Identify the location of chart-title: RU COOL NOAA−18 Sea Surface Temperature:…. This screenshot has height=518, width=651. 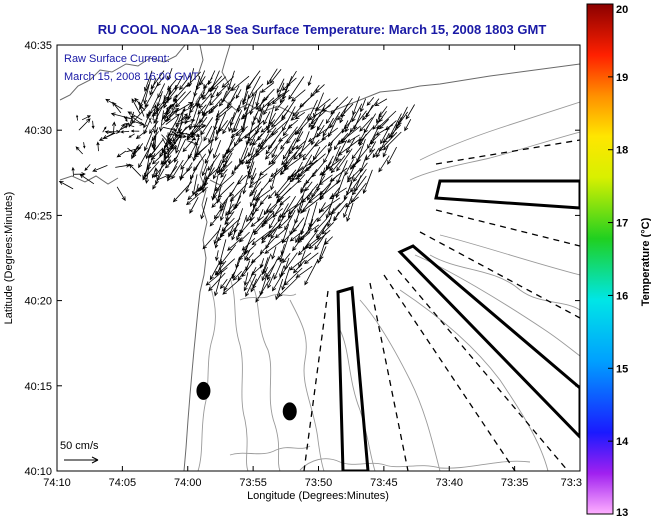
(322, 29).